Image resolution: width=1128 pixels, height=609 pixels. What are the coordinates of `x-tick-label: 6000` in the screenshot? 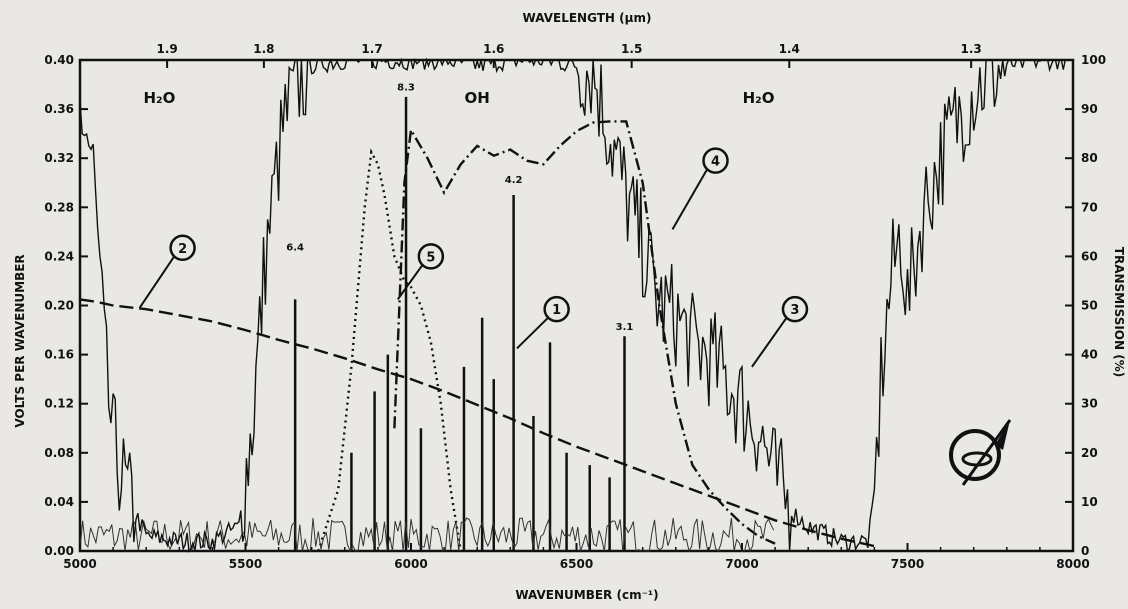 It's located at (410, 564).